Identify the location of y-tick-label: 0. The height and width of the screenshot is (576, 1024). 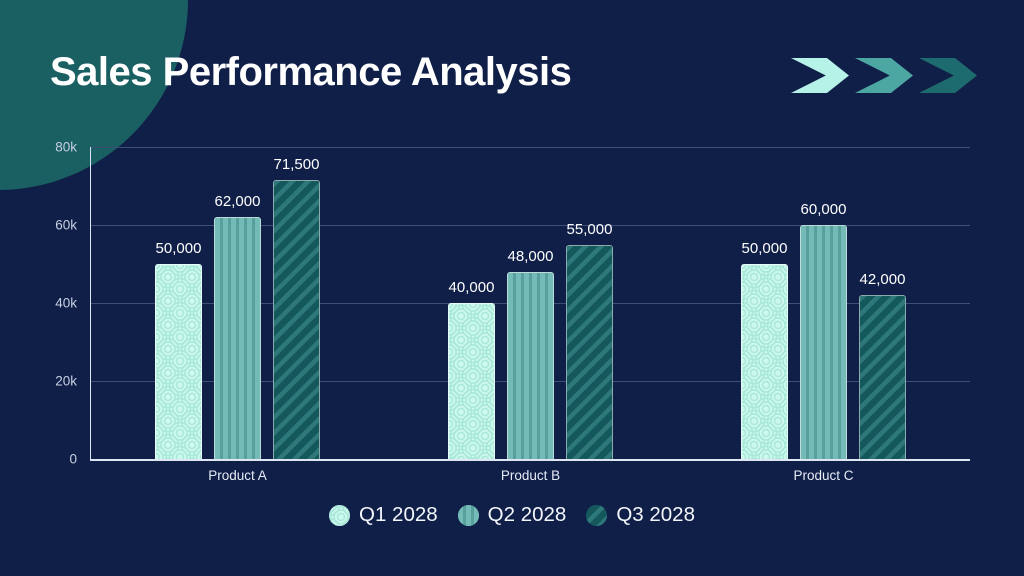
(73, 459).